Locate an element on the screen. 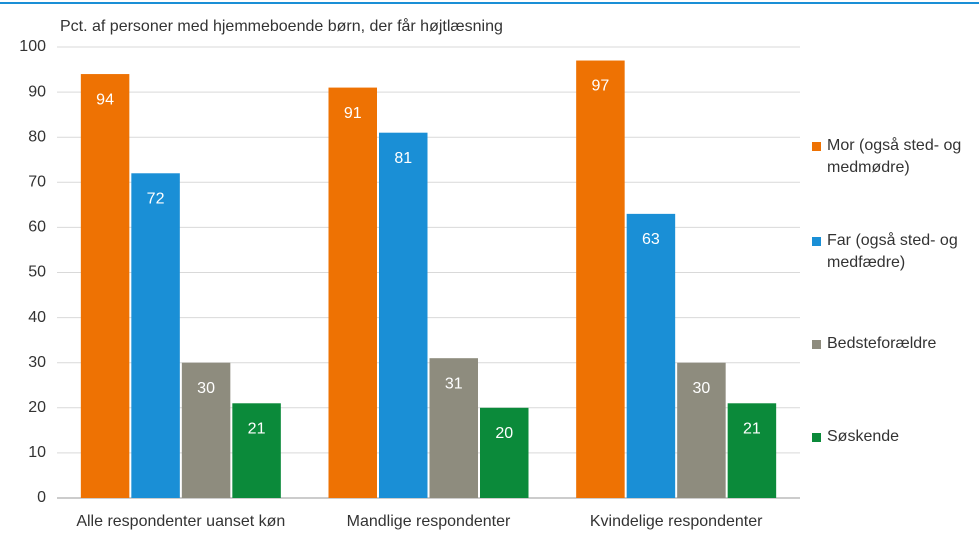  data-label: 31 is located at coordinates (454, 383).